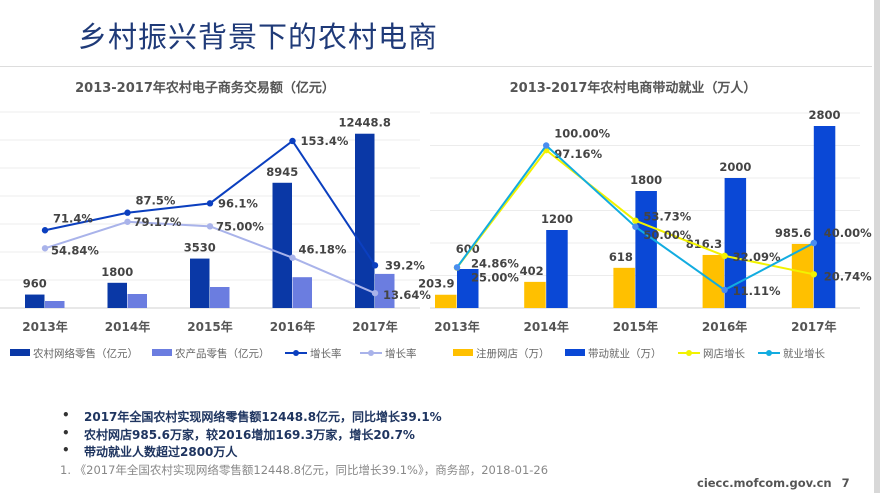  What do you see at coordinates (513, 353) in the screenshot?
I see `legend-label: 注册网店（万）` at bounding box center [513, 353].